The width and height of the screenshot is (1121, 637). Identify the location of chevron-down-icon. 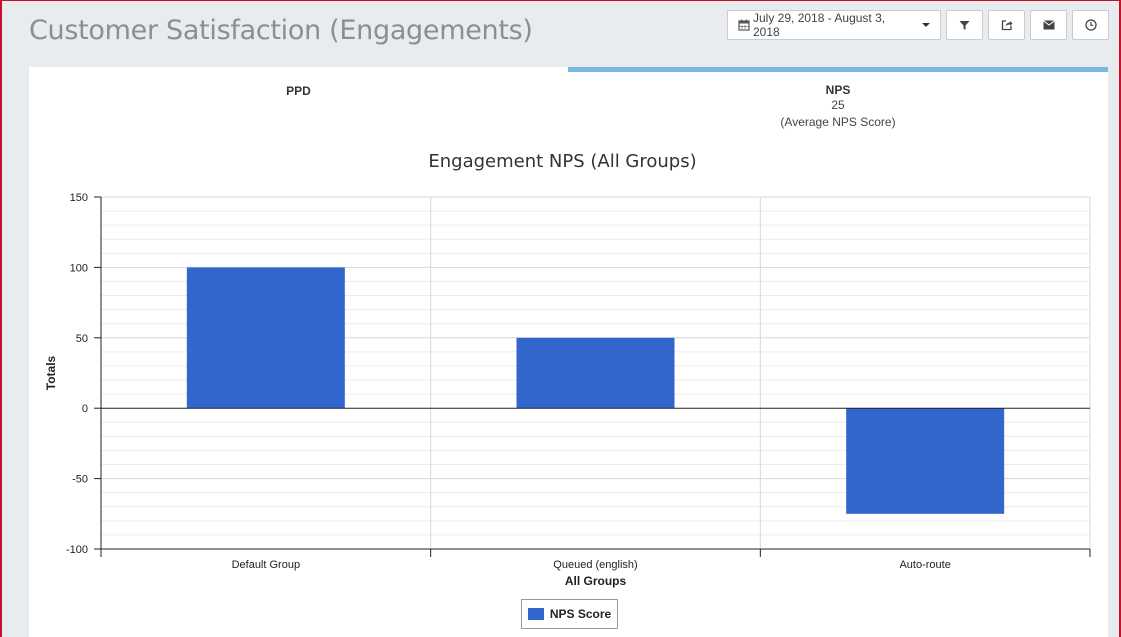
(926, 25).